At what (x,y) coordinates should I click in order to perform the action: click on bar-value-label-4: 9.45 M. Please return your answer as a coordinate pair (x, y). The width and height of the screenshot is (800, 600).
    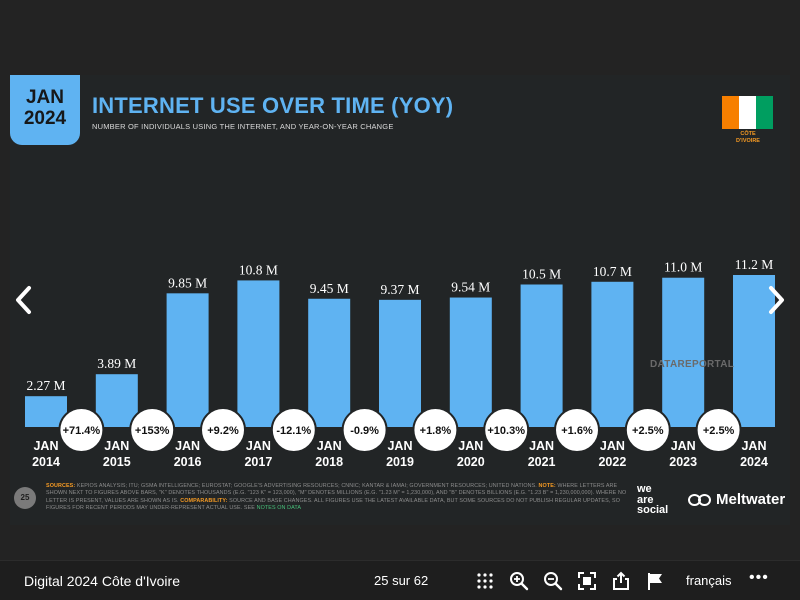
    Looking at the image, I should click on (329, 288).